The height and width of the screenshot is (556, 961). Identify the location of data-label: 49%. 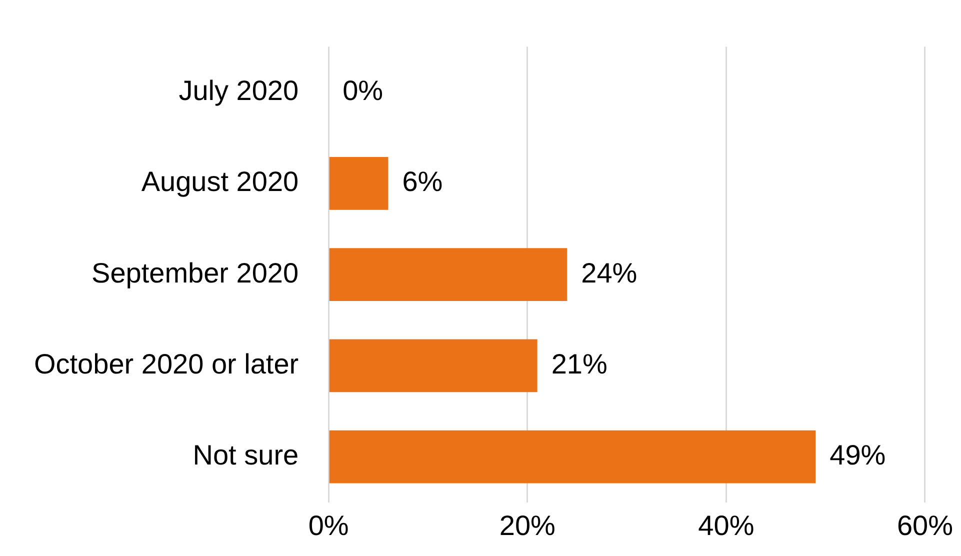
(858, 455).